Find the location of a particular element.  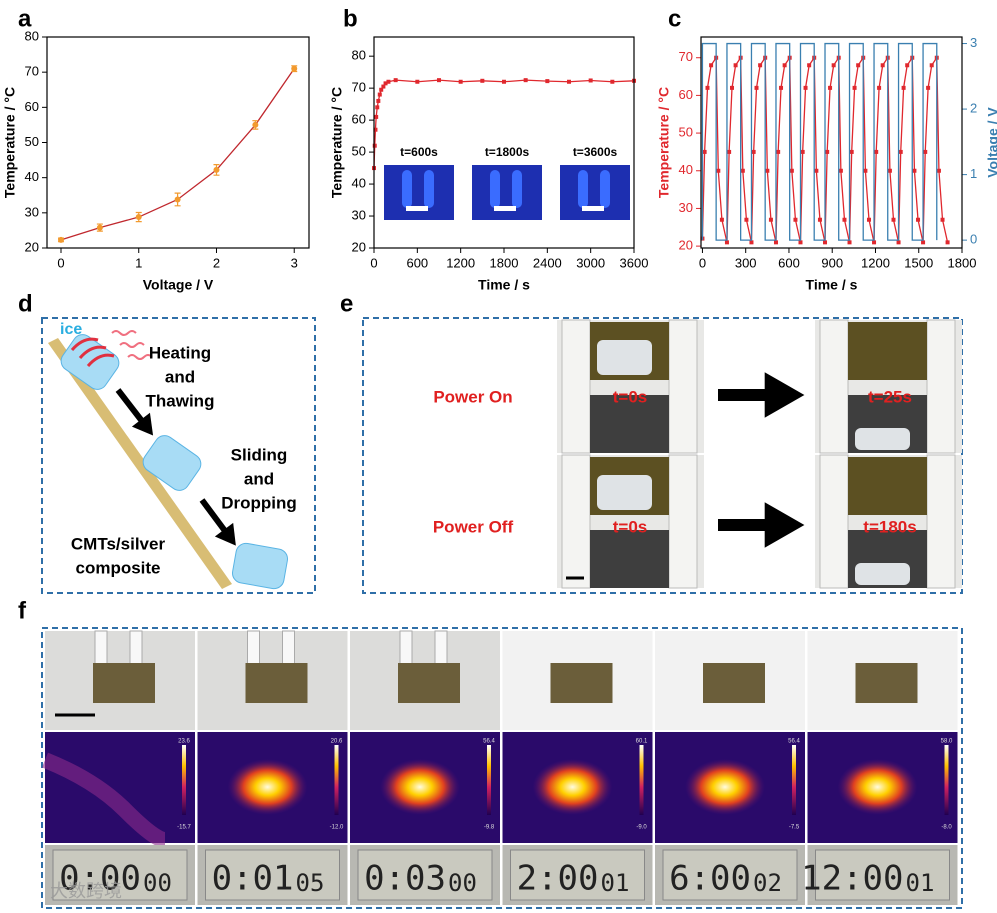

y2-tick-label: 0 is located at coordinates (973, 239).